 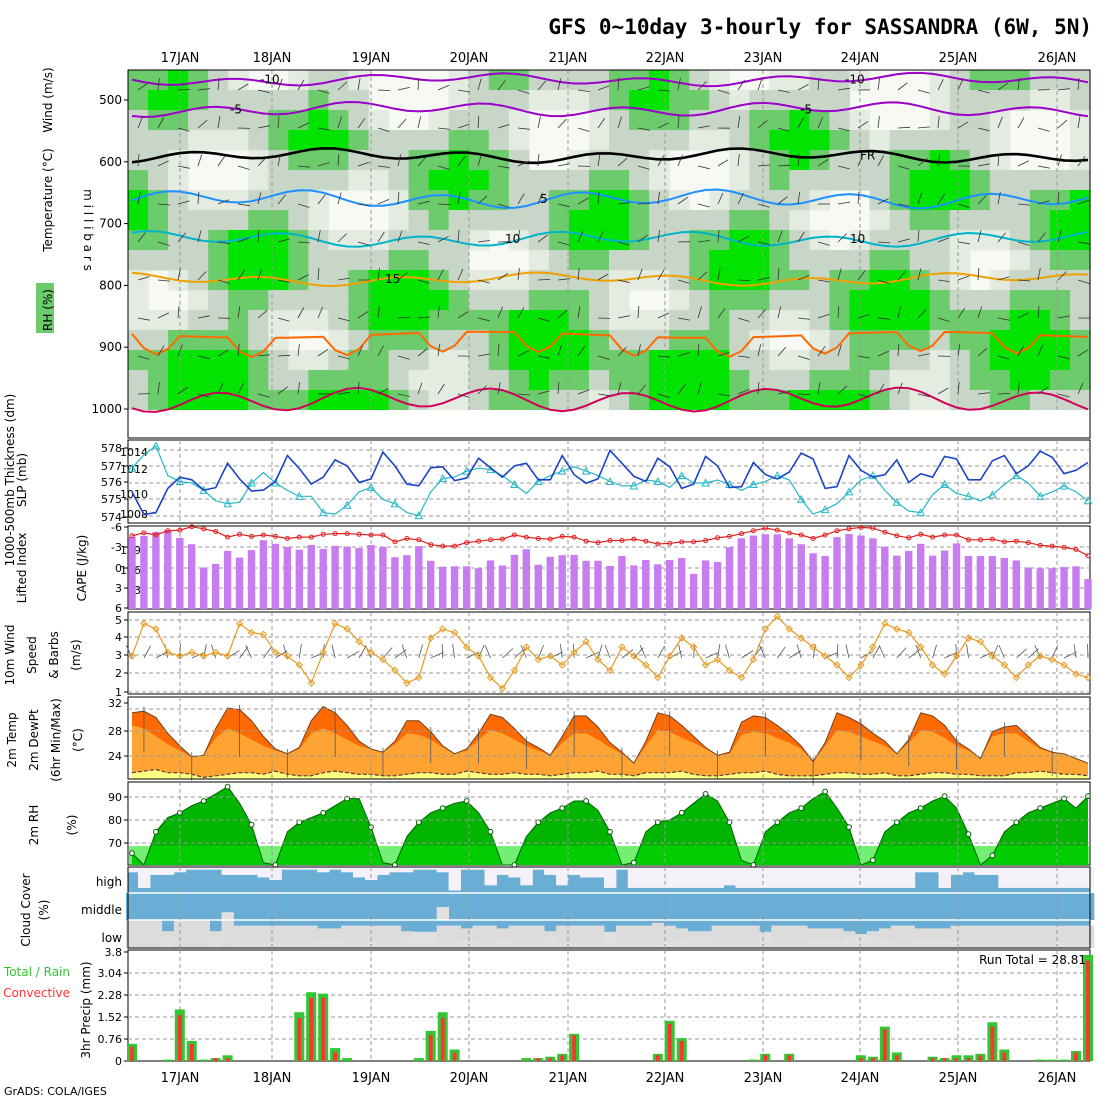 I want to click on isotherm-line, so click(x=610, y=155).